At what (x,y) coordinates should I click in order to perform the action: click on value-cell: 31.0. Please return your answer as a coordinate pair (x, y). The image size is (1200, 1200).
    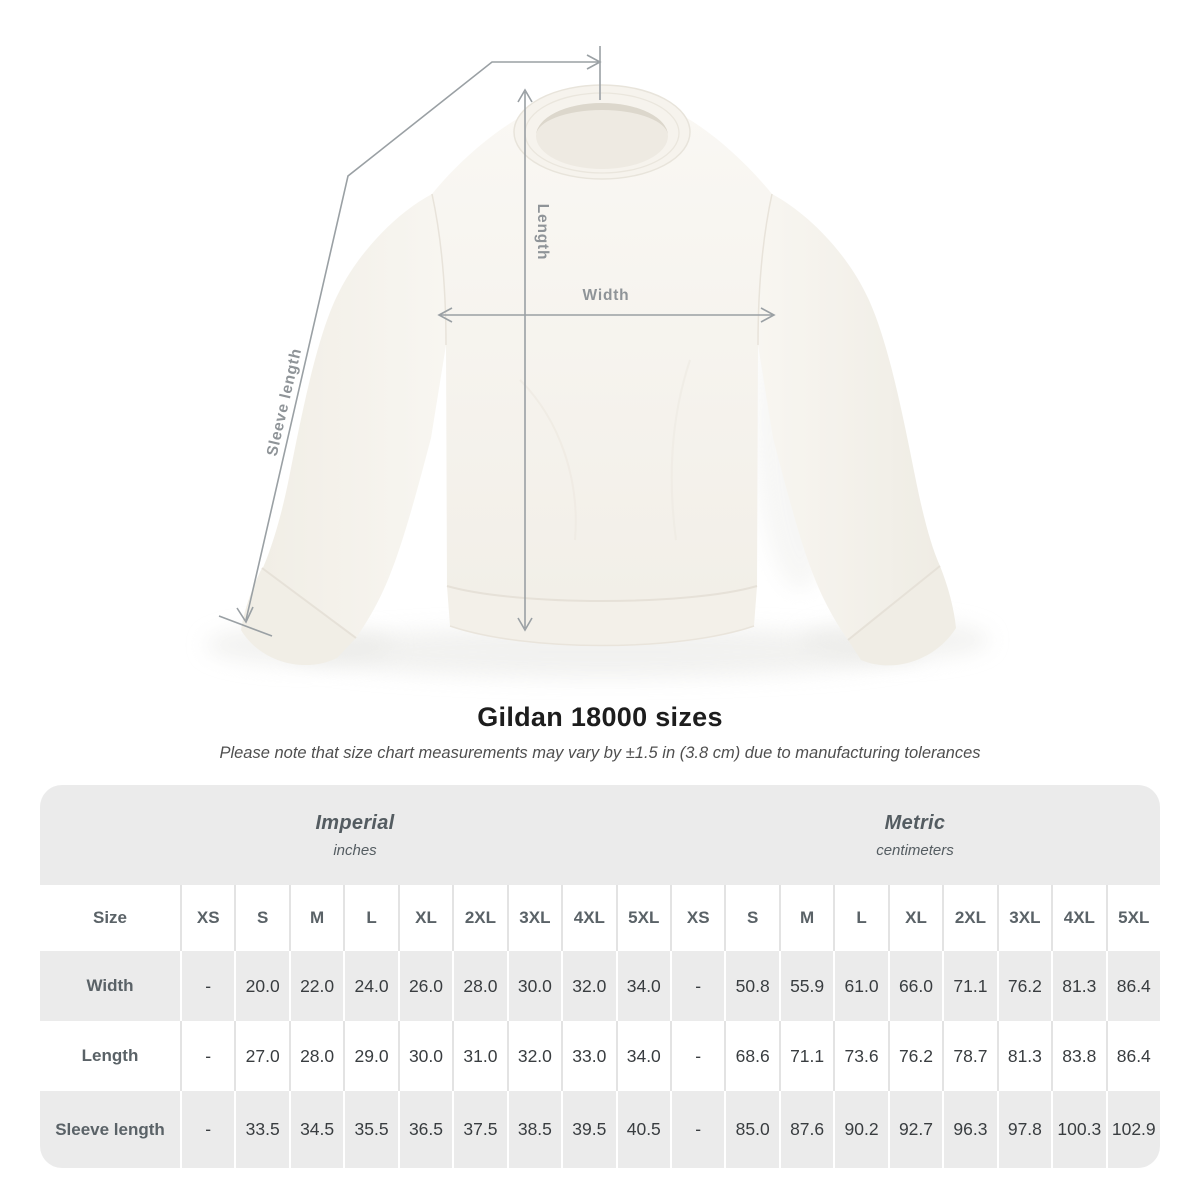
    Looking at the image, I should click on (479, 1056).